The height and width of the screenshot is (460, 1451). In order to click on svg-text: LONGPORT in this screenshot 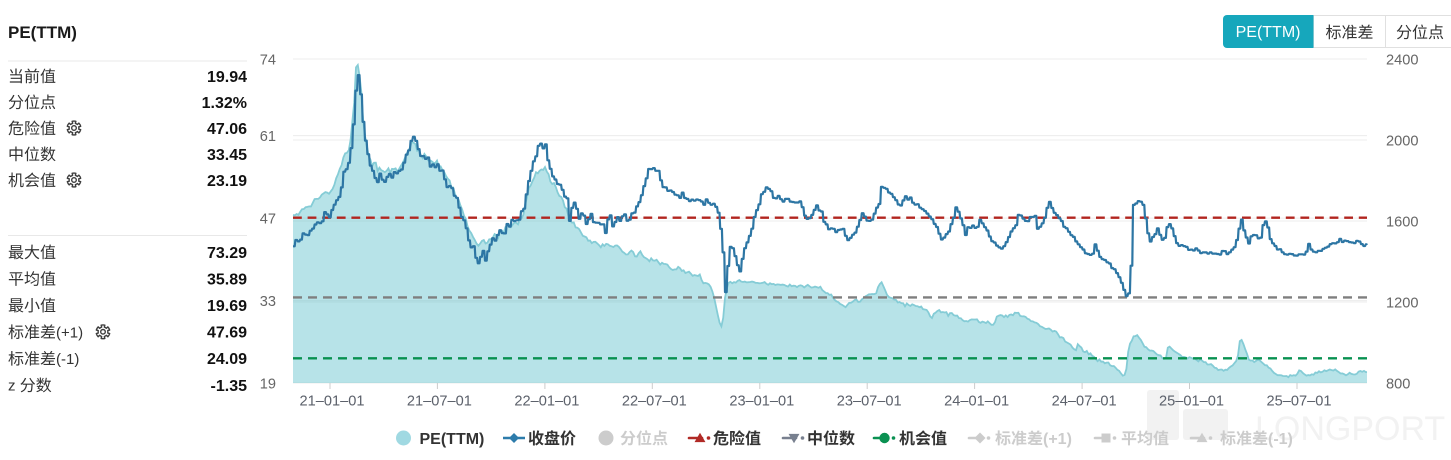, I will do `click(1350, 429)`.